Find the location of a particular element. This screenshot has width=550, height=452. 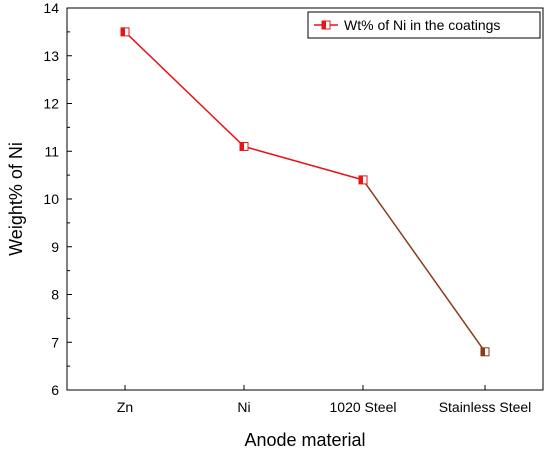

x-tick-label: 1020 Steel is located at coordinates (363, 407).